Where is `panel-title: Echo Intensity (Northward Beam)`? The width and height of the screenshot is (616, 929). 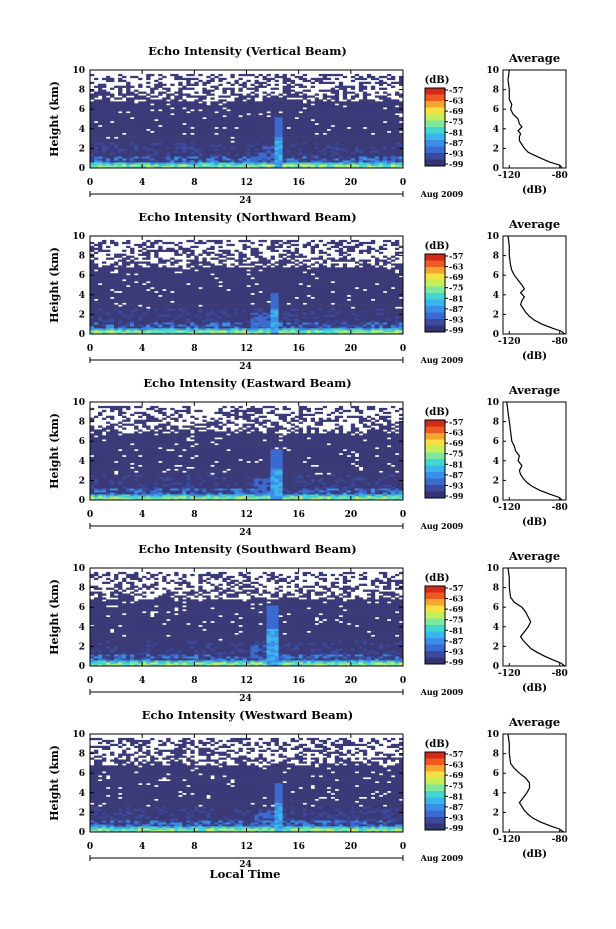 panel-title: Echo Intensity (Northward Beam) is located at coordinates (247, 217).